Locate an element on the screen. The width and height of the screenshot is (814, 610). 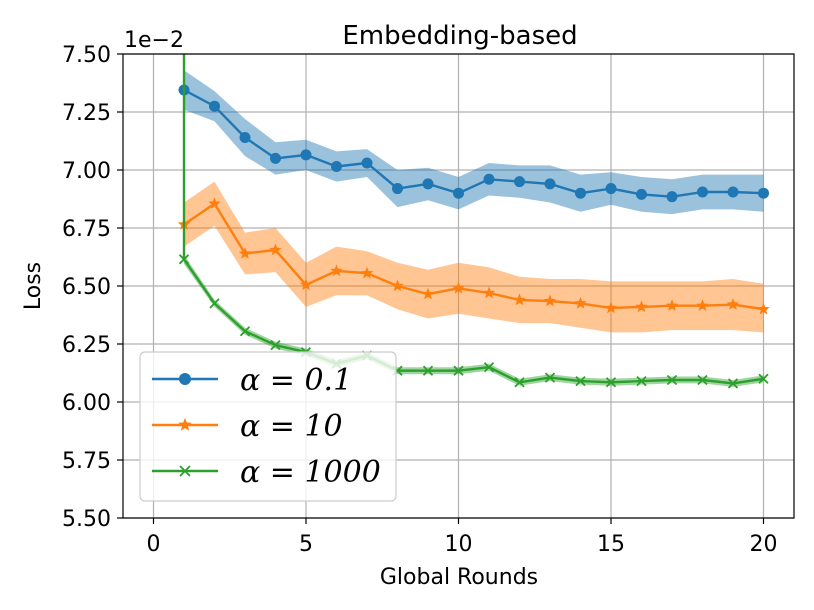
y-axis-label: Loss is located at coordinates (33, 286).